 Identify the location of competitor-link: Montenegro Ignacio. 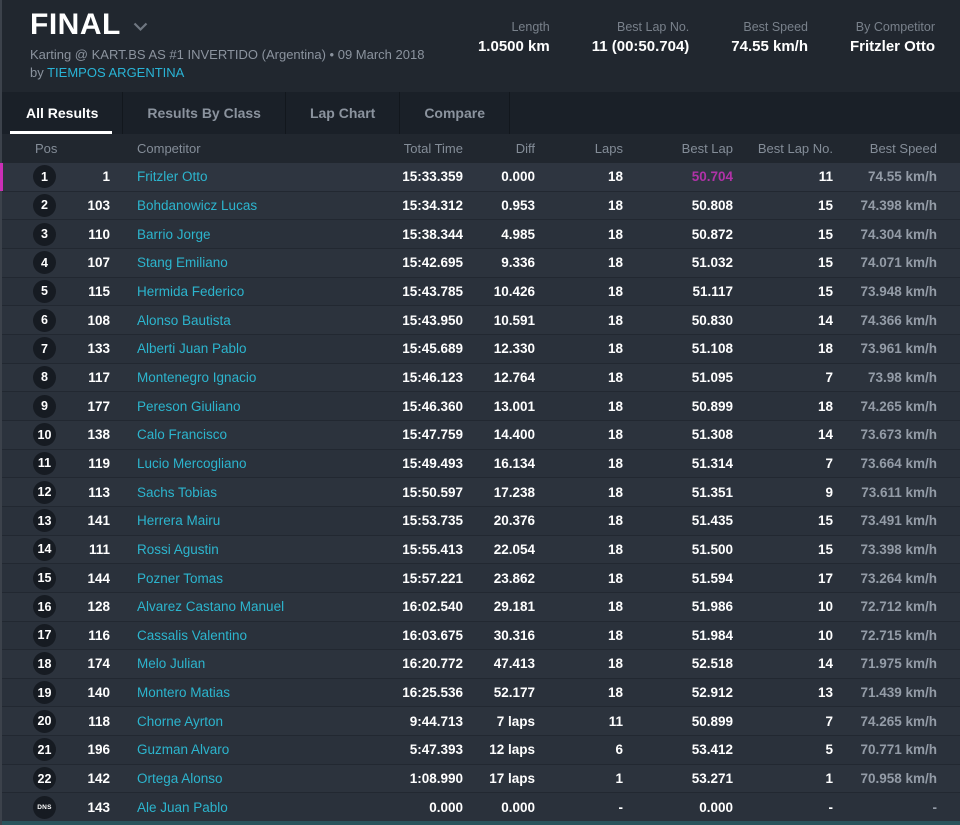
(197, 377).